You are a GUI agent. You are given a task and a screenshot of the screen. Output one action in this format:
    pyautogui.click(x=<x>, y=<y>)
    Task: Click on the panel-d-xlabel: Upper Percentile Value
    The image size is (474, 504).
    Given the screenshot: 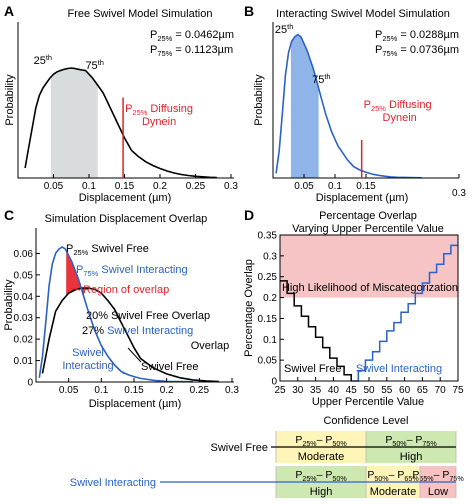 What is the action you would take?
    pyautogui.click(x=368, y=402)
    